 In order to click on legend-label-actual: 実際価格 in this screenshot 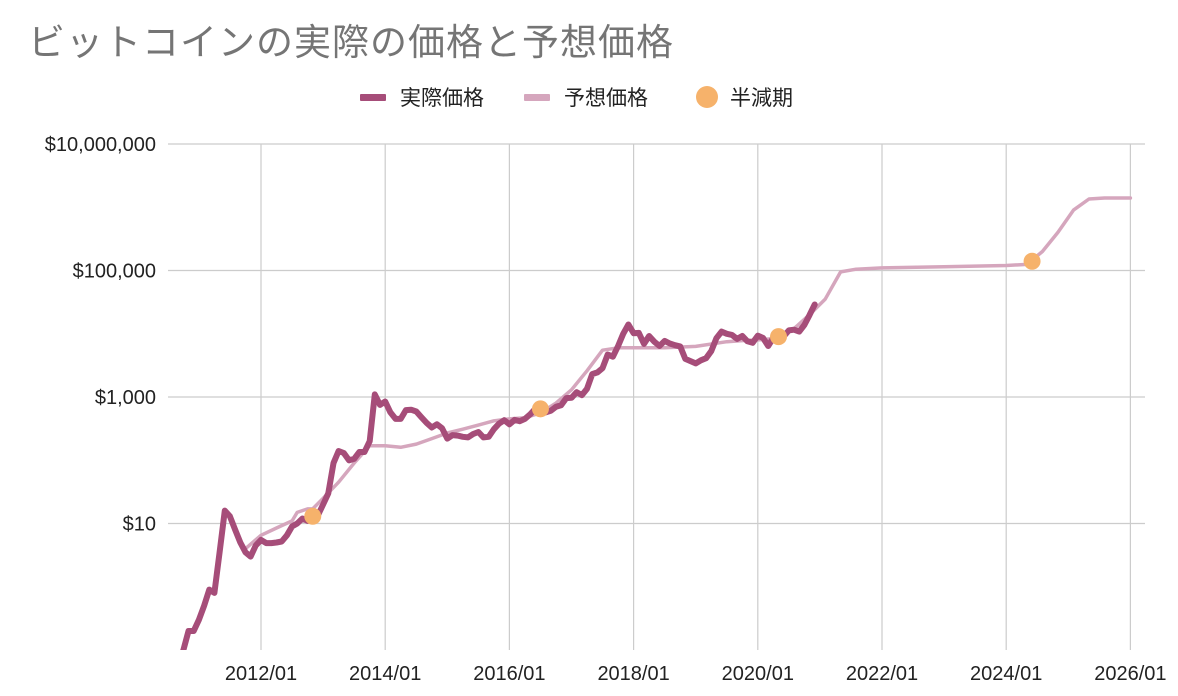, I will do `click(442, 98)`.